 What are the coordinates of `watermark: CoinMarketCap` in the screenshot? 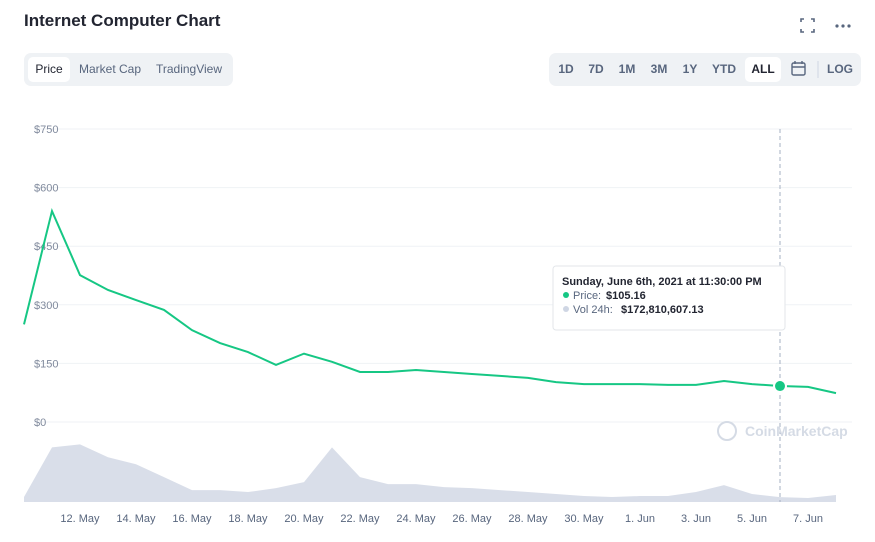 It's located at (796, 431).